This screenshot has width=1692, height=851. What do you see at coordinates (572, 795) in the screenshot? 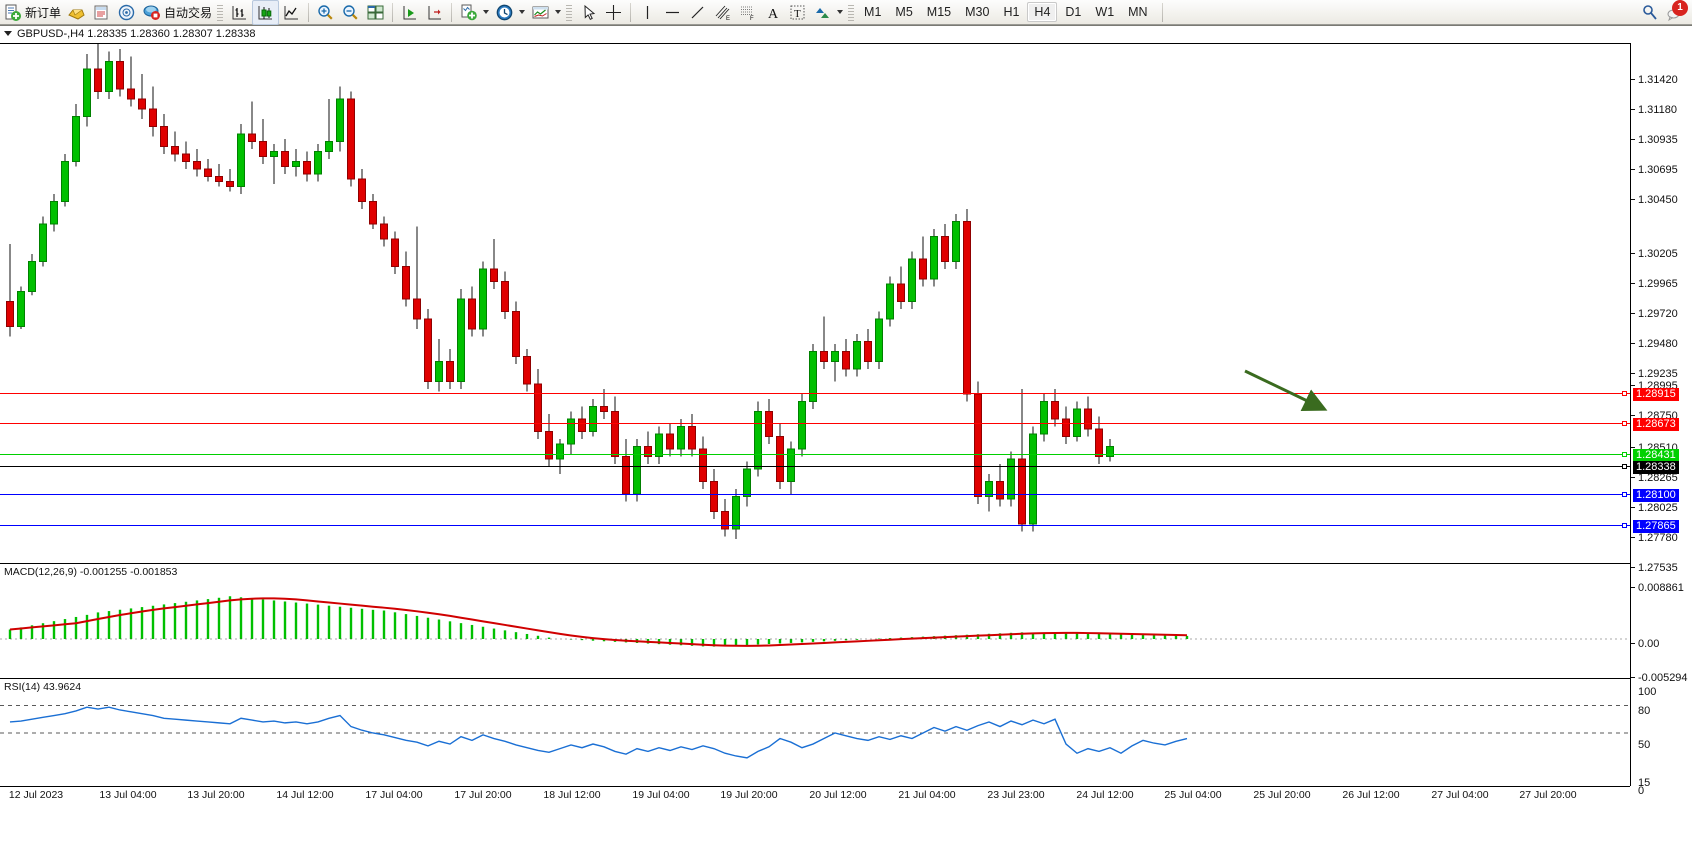
I see `time-axis-label: 18 Jul 12:00` at bounding box center [572, 795].